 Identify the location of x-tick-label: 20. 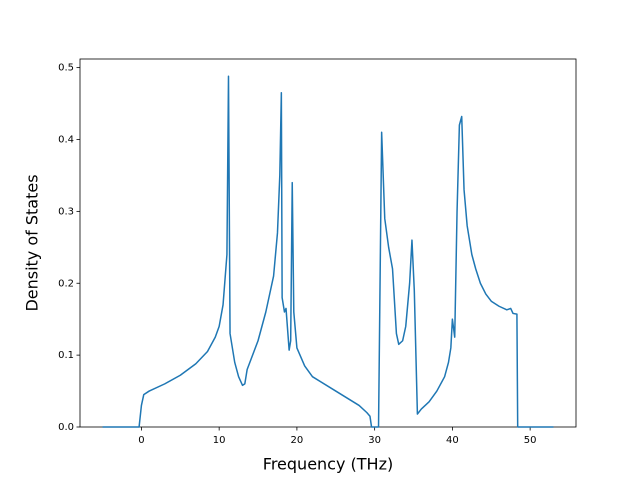
(297, 440).